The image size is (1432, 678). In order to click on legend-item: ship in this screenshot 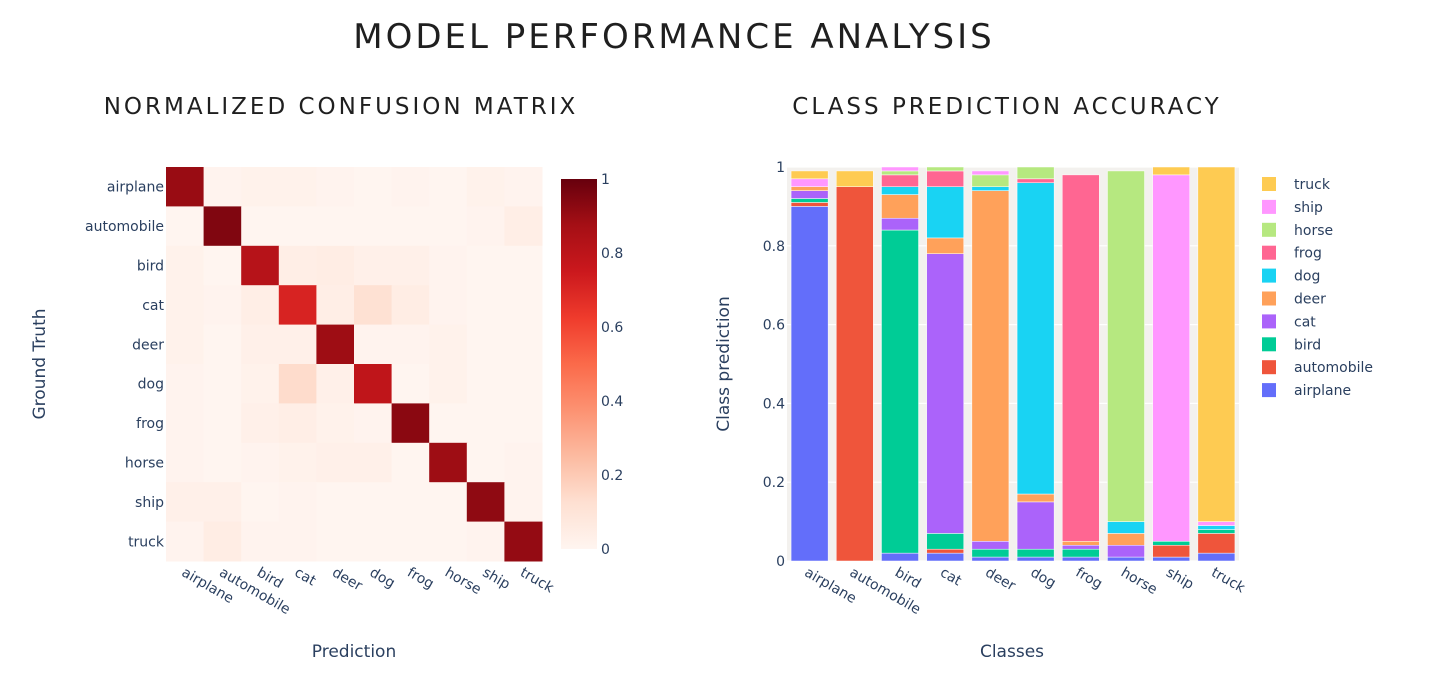, I will do `click(1292, 207)`.